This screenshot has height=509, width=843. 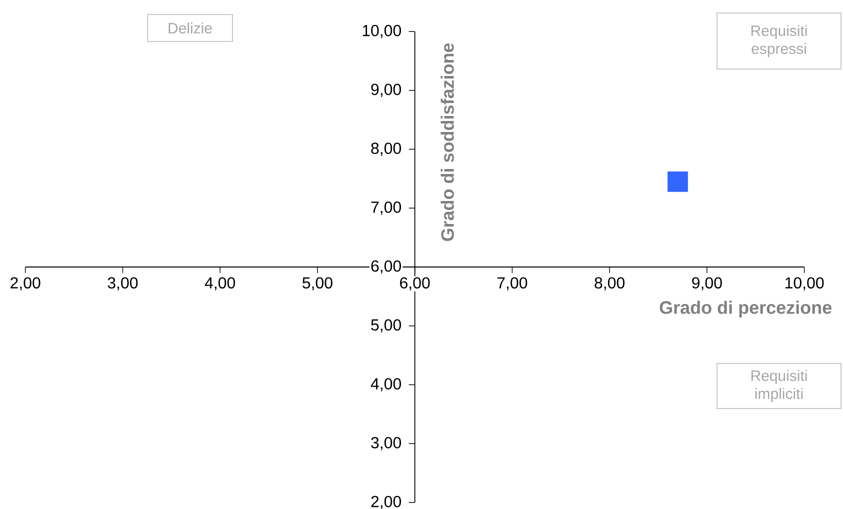 I want to click on annotation: Delizie, so click(x=190, y=28).